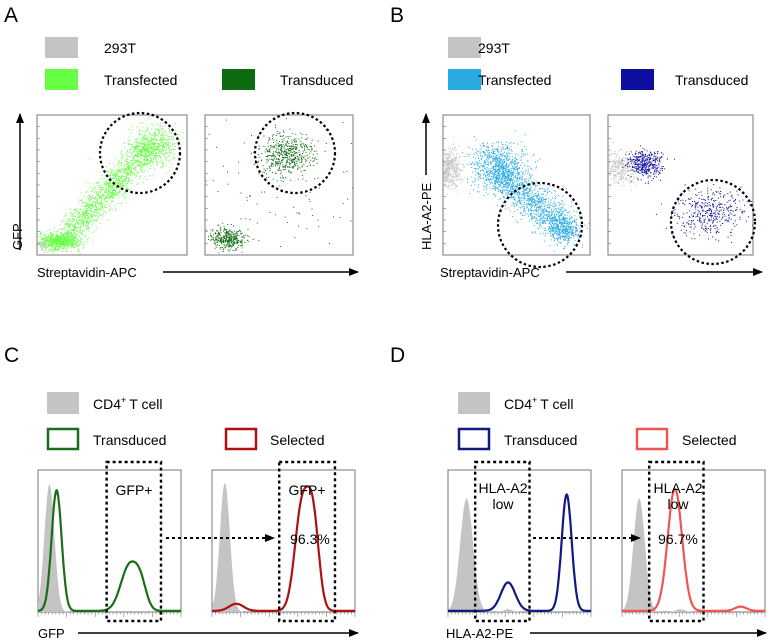 This screenshot has height=642, width=768. Describe the element at coordinates (11, 15) in the screenshot. I see `panel-label: A` at that location.